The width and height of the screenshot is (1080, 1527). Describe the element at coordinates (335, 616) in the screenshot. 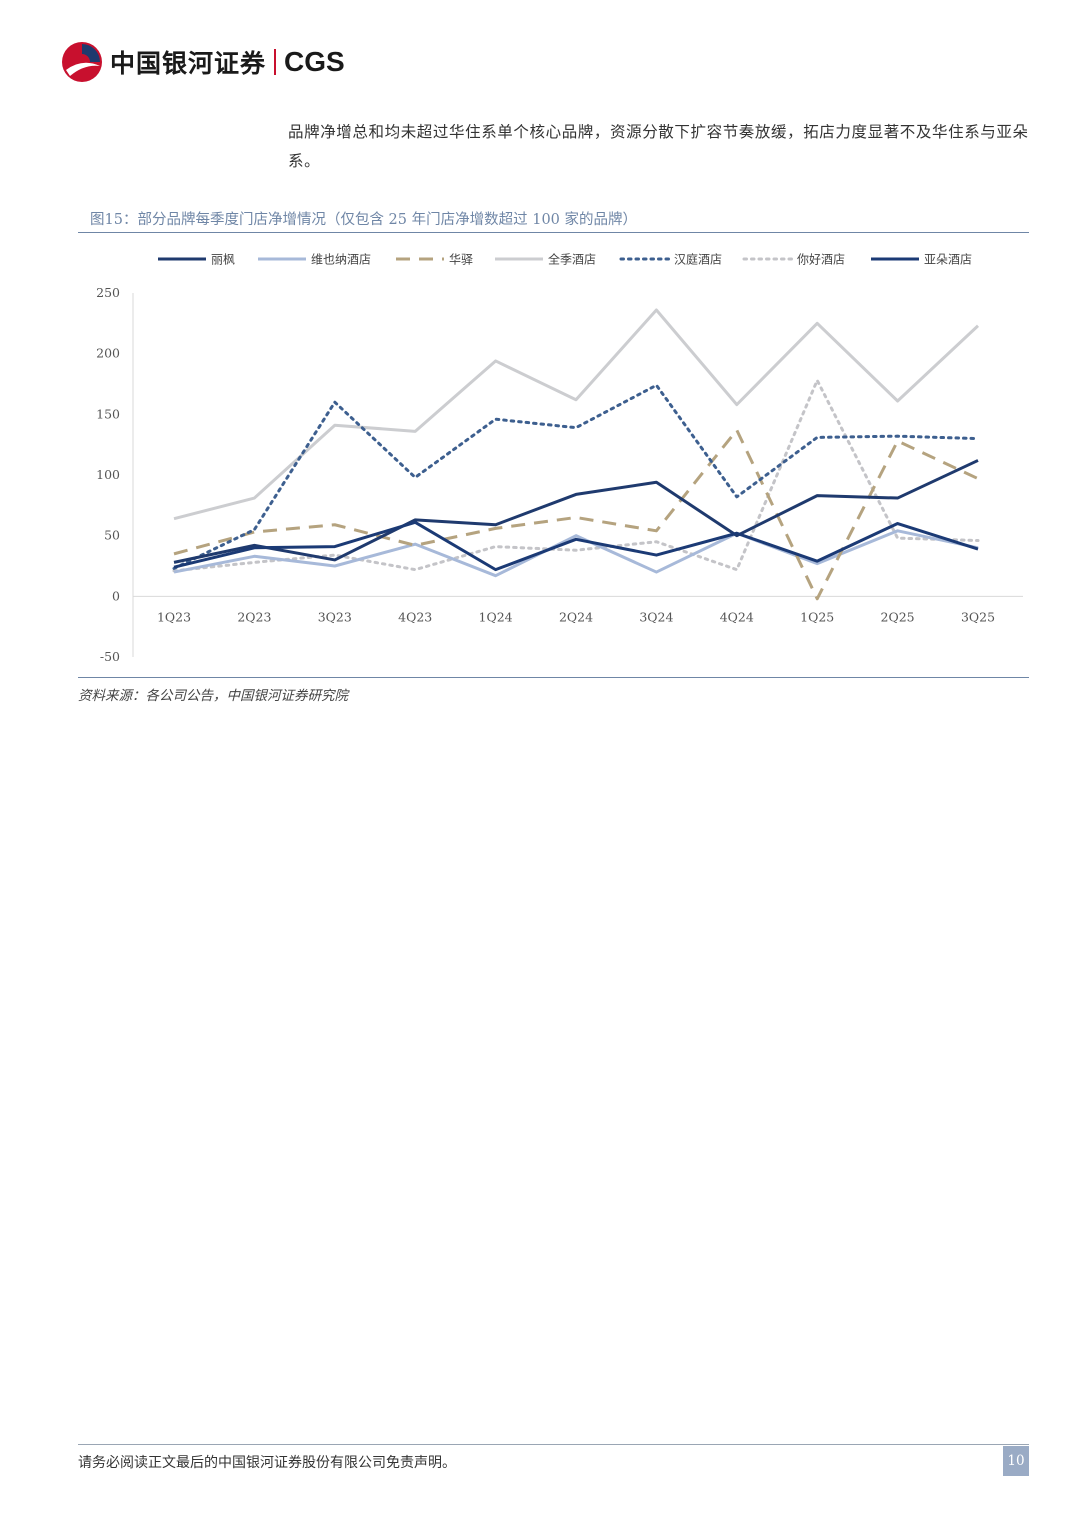

I see `x-tick-label: 3Q23` at that location.